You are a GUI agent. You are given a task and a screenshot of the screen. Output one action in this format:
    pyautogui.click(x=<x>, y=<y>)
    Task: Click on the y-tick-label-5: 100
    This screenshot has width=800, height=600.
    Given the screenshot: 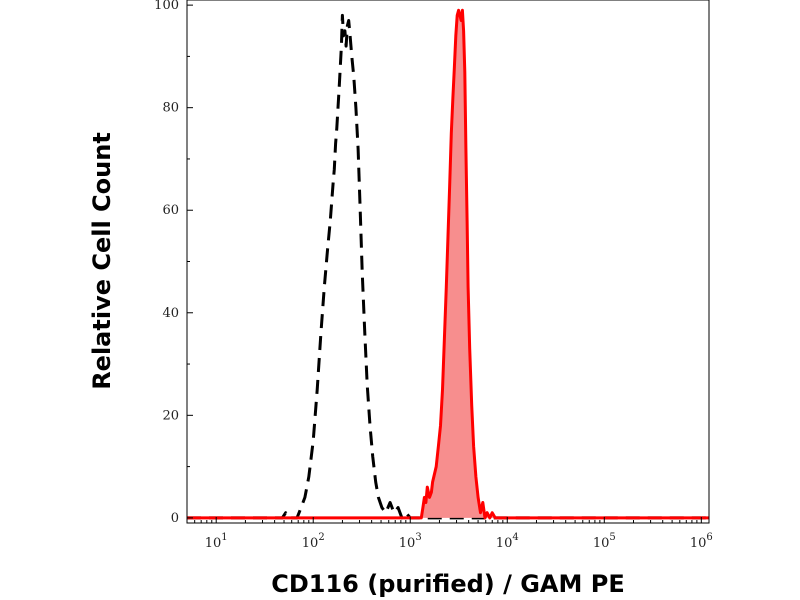 What is the action you would take?
    pyautogui.click(x=166, y=6)
    